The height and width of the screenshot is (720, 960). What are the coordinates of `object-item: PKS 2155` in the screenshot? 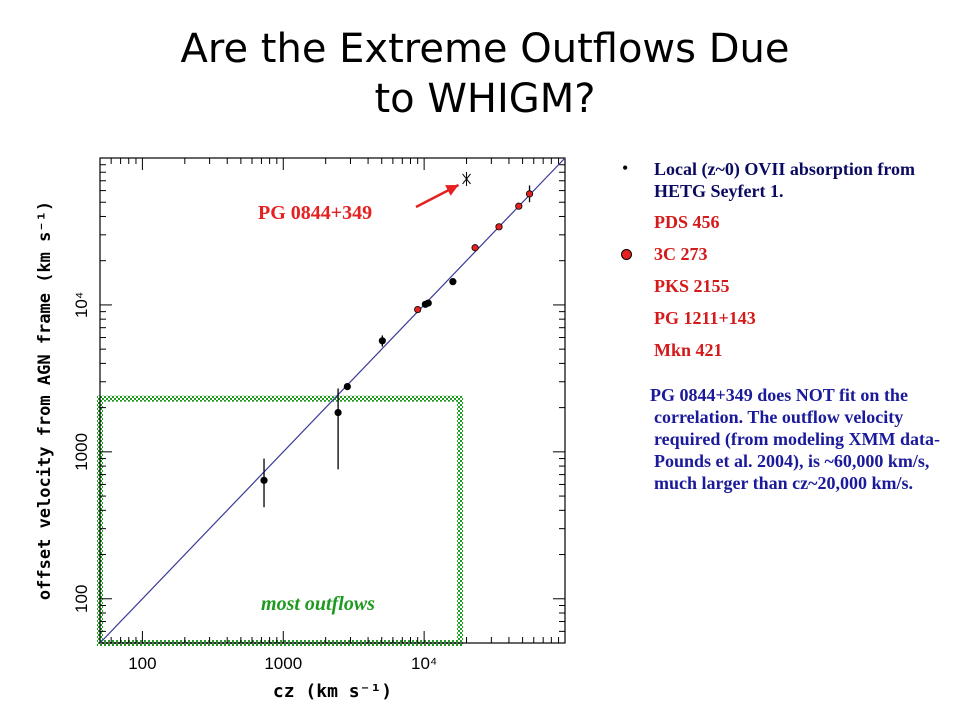 It's located at (805, 290).